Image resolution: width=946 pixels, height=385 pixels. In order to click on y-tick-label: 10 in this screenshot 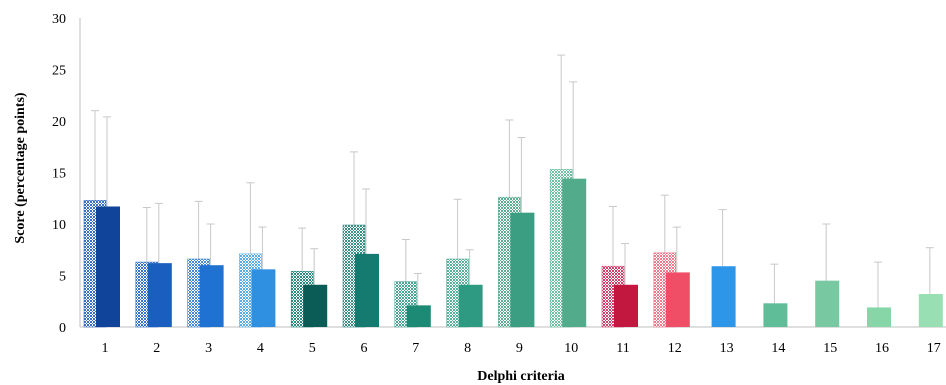, I will do `click(59, 225)`.